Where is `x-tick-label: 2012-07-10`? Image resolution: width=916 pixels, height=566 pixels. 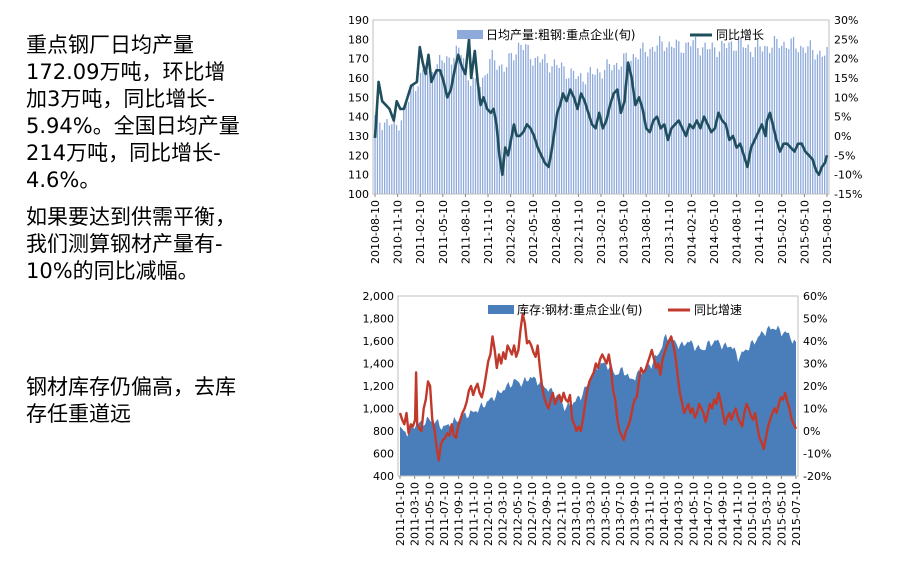
x-tick-label: 2012-07-10 is located at coordinates (532, 514).